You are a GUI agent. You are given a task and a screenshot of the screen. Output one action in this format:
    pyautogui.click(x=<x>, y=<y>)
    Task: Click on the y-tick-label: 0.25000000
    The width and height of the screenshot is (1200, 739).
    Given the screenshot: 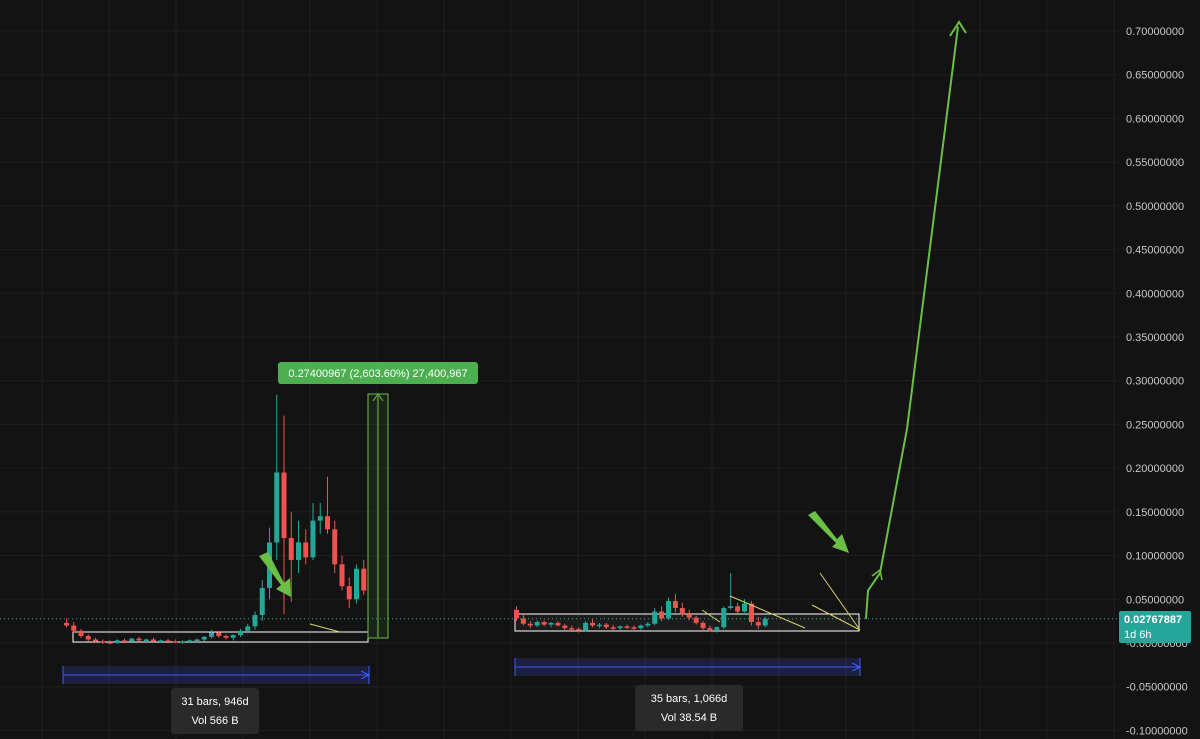 What is the action you would take?
    pyautogui.click(x=1155, y=425)
    